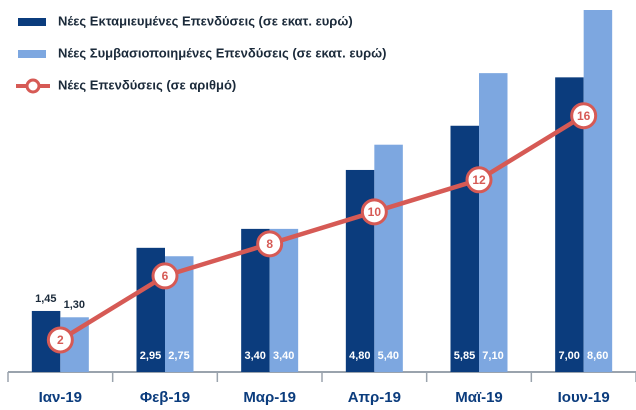  What do you see at coordinates (584, 397) in the screenshot?
I see `x-tick-label: Ιουν-19` at bounding box center [584, 397].